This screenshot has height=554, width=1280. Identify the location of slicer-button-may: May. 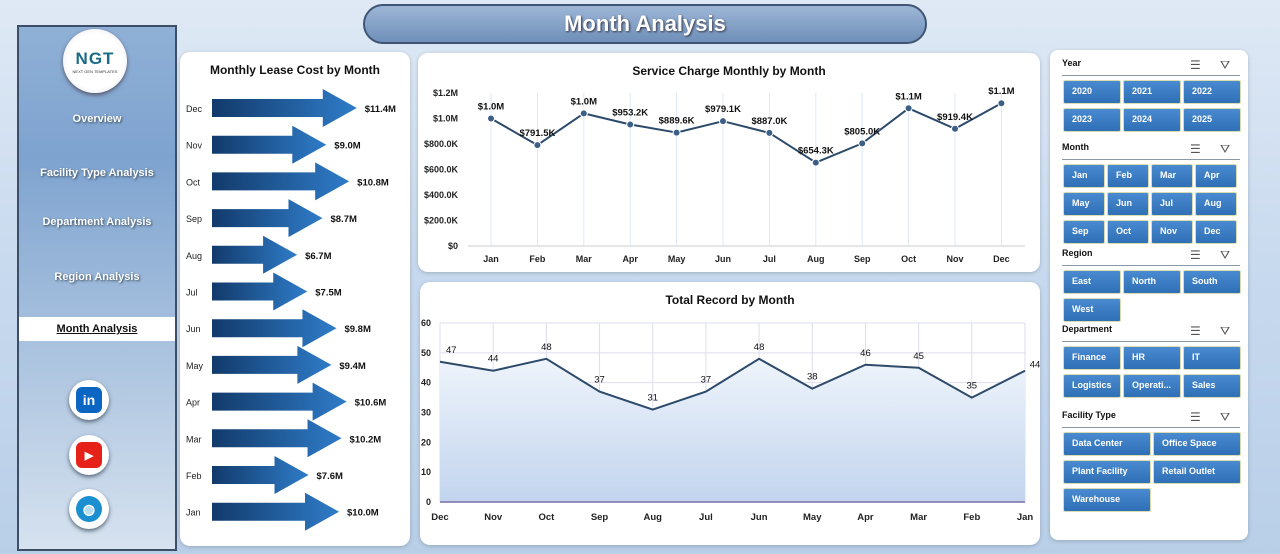
(1084, 204).